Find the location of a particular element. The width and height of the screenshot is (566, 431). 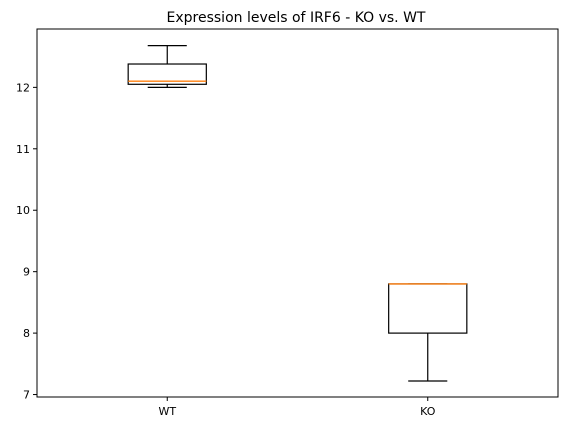

y-tick-label: 7 is located at coordinates (26, 395).